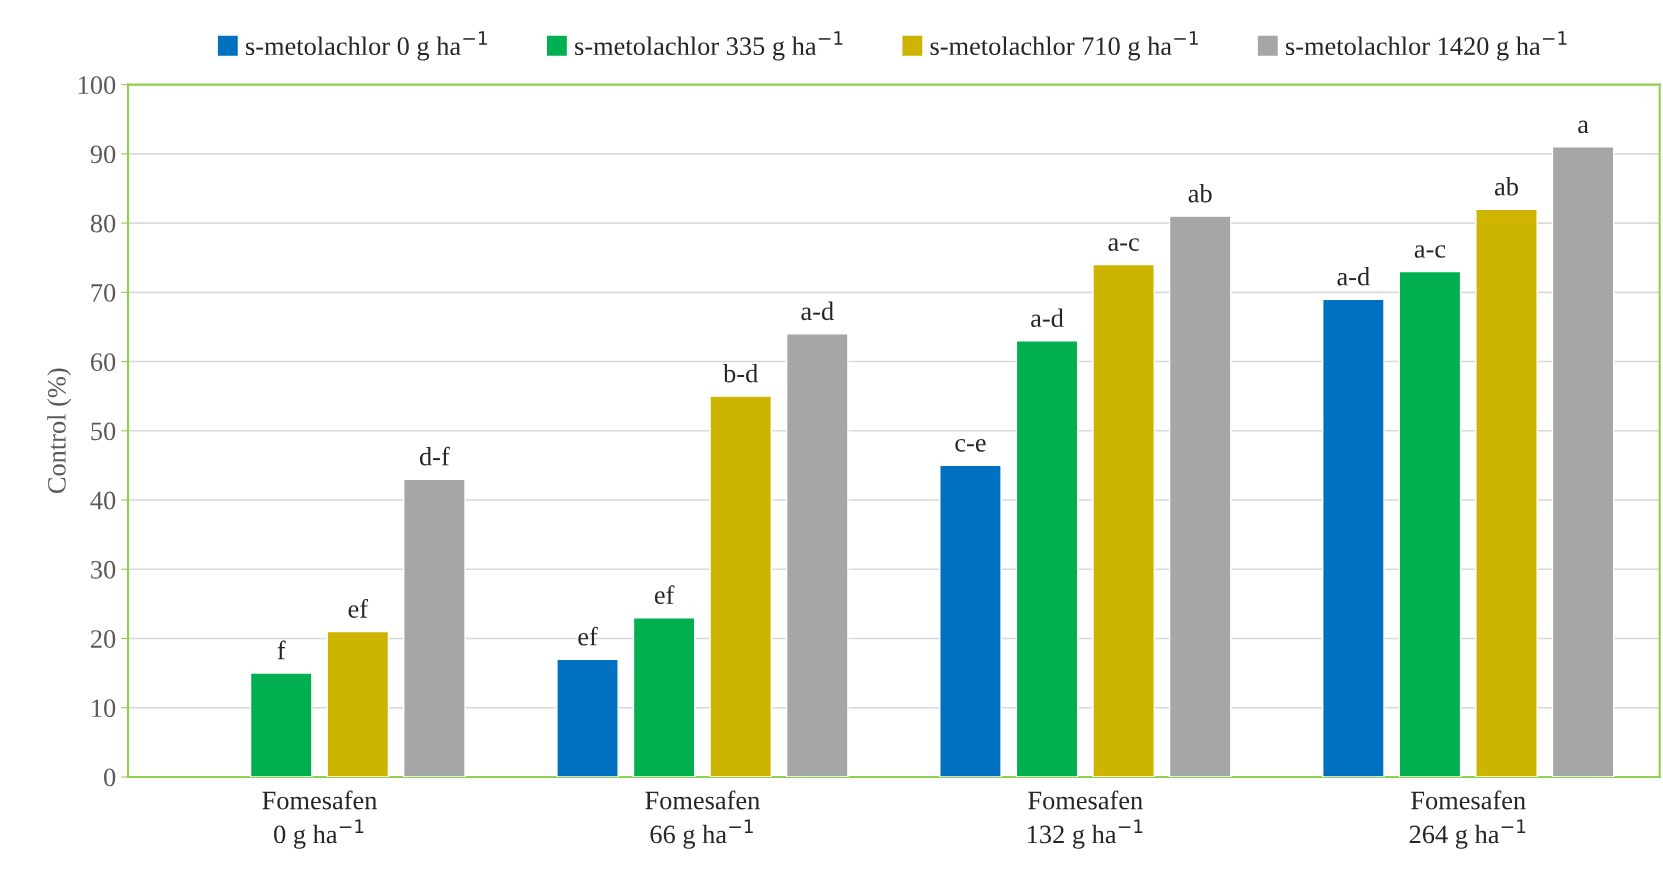 The width and height of the screenshot is (1663, 872). Describe the element at coordinates (709, 46) in the screenshot. I see `legend-label: s-metolachlor 335 g ha$^{−1}$` at that location.